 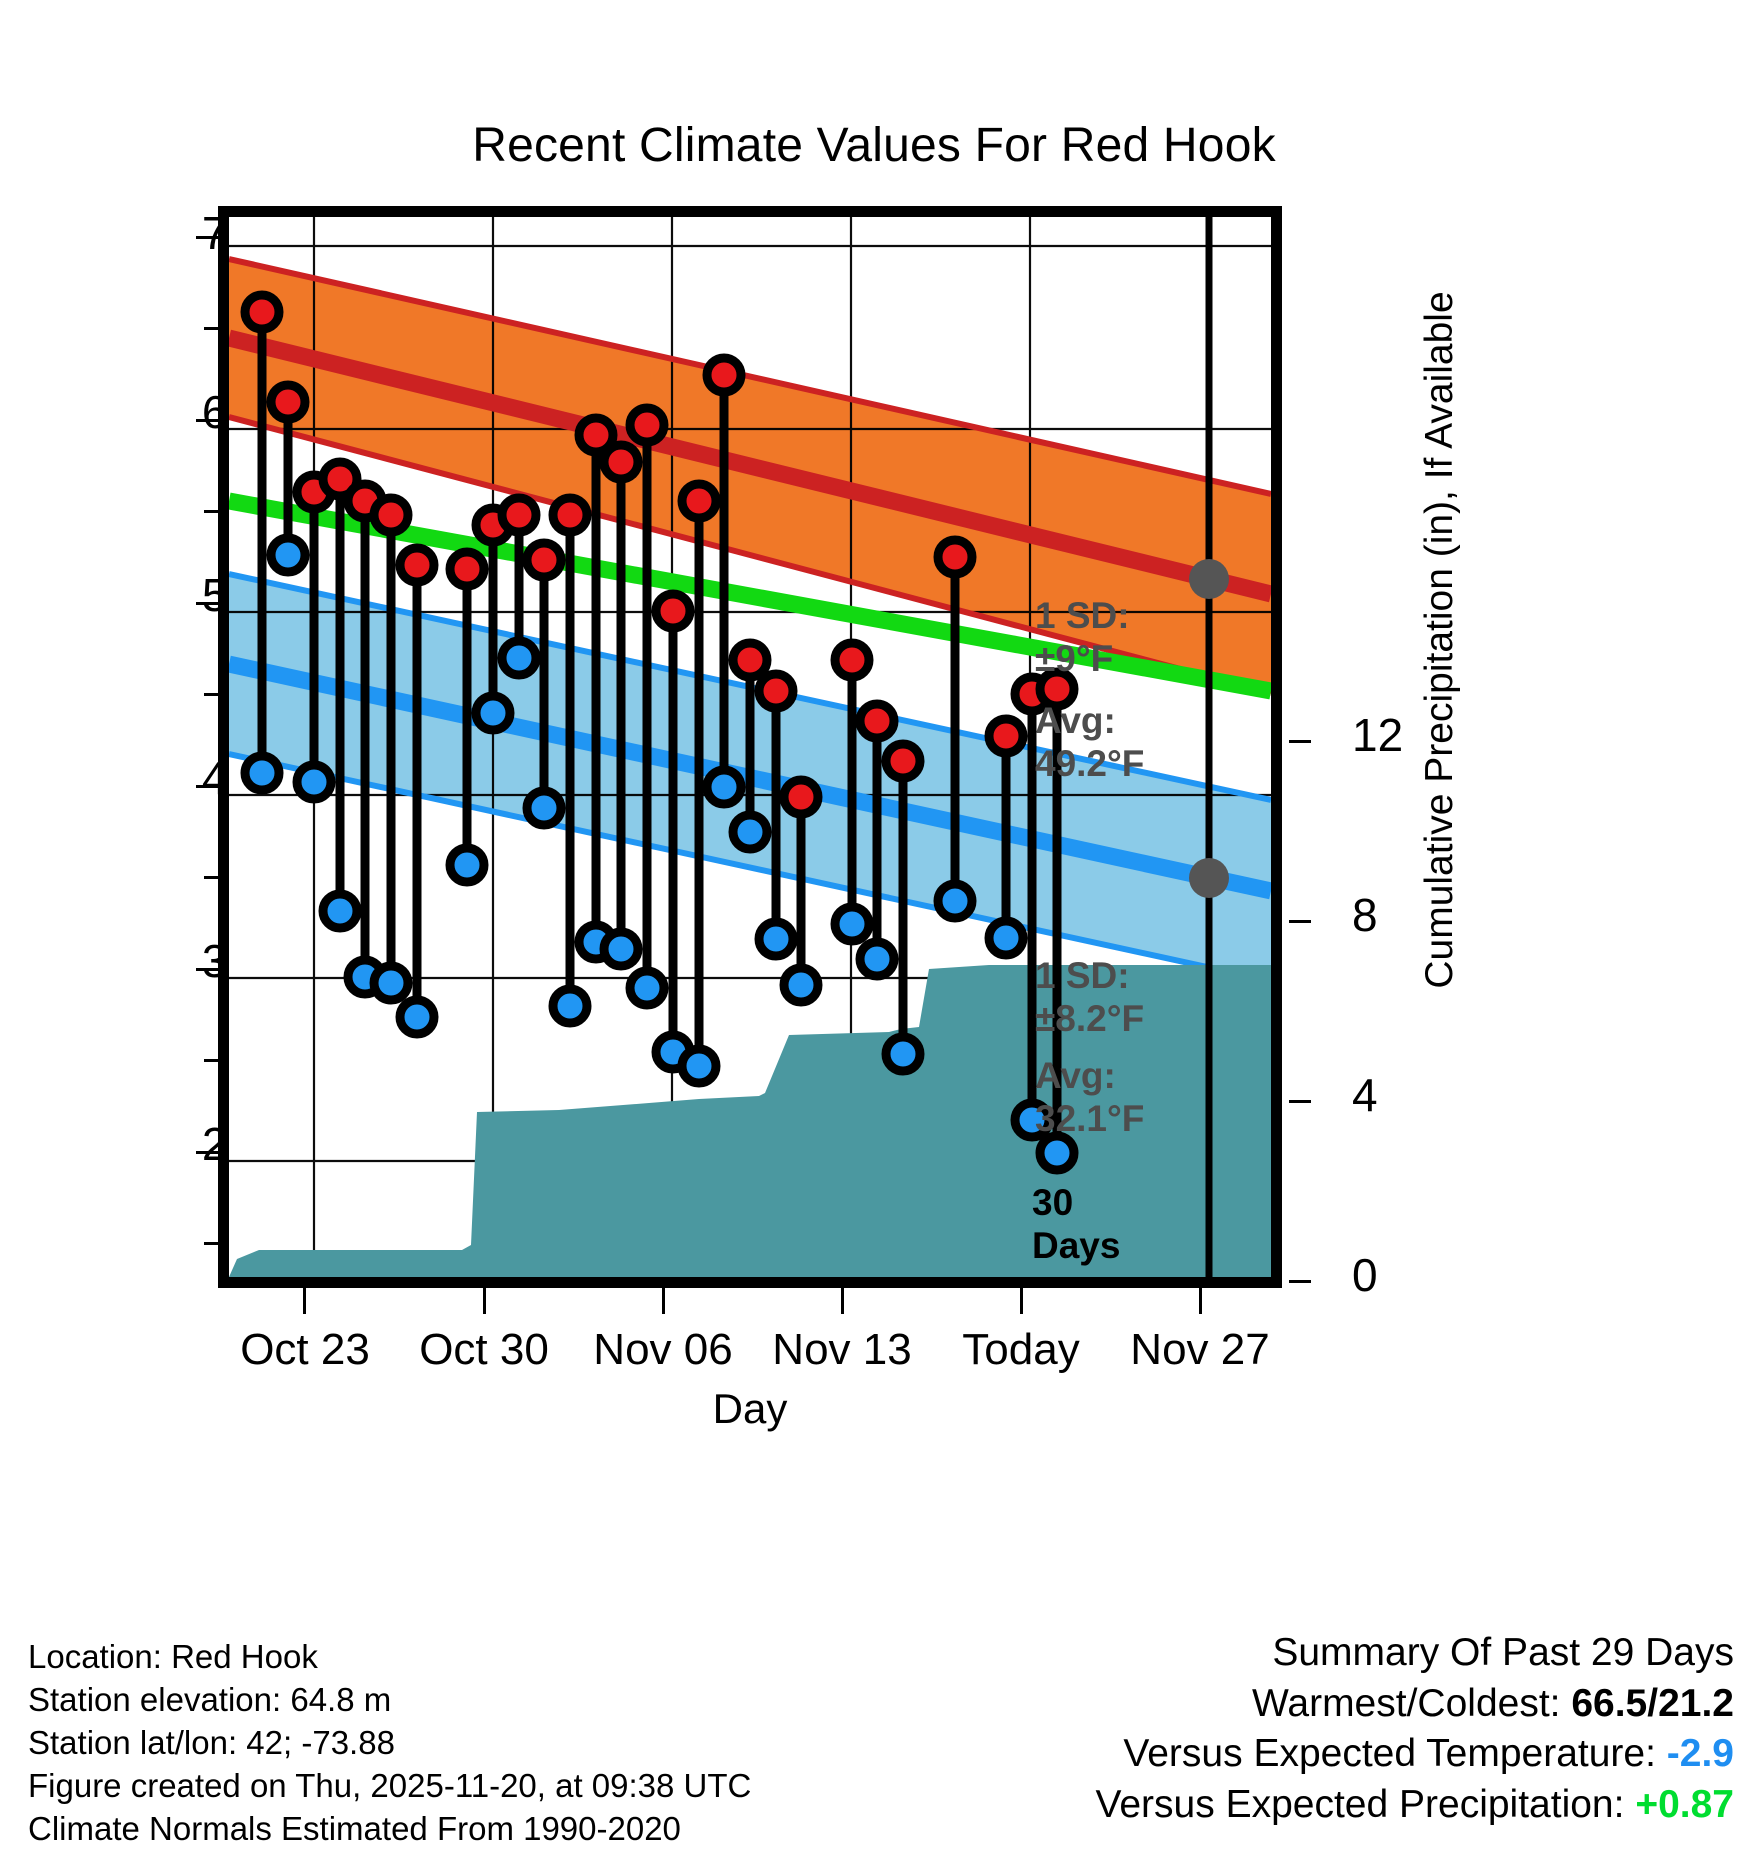 What do you see at coordinates (750, 1408) in the screenshot?
I see `x-axis-label: Day` at bounding box center [750, 1408].